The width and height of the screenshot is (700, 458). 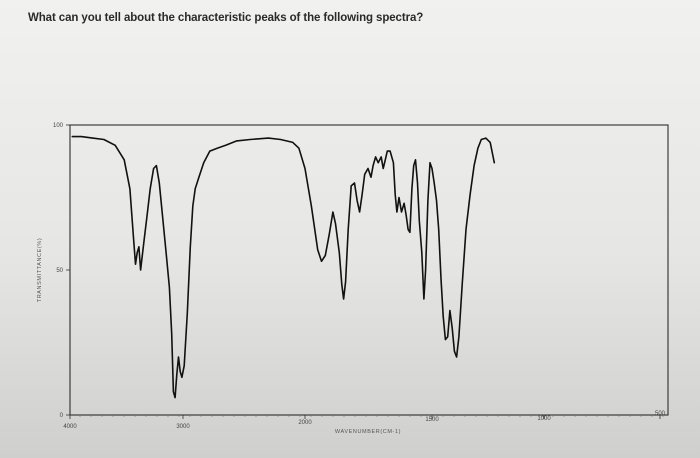 I want to click on y-axis-title: TRANSMITTANCE(%), so click(x=40, y=270).